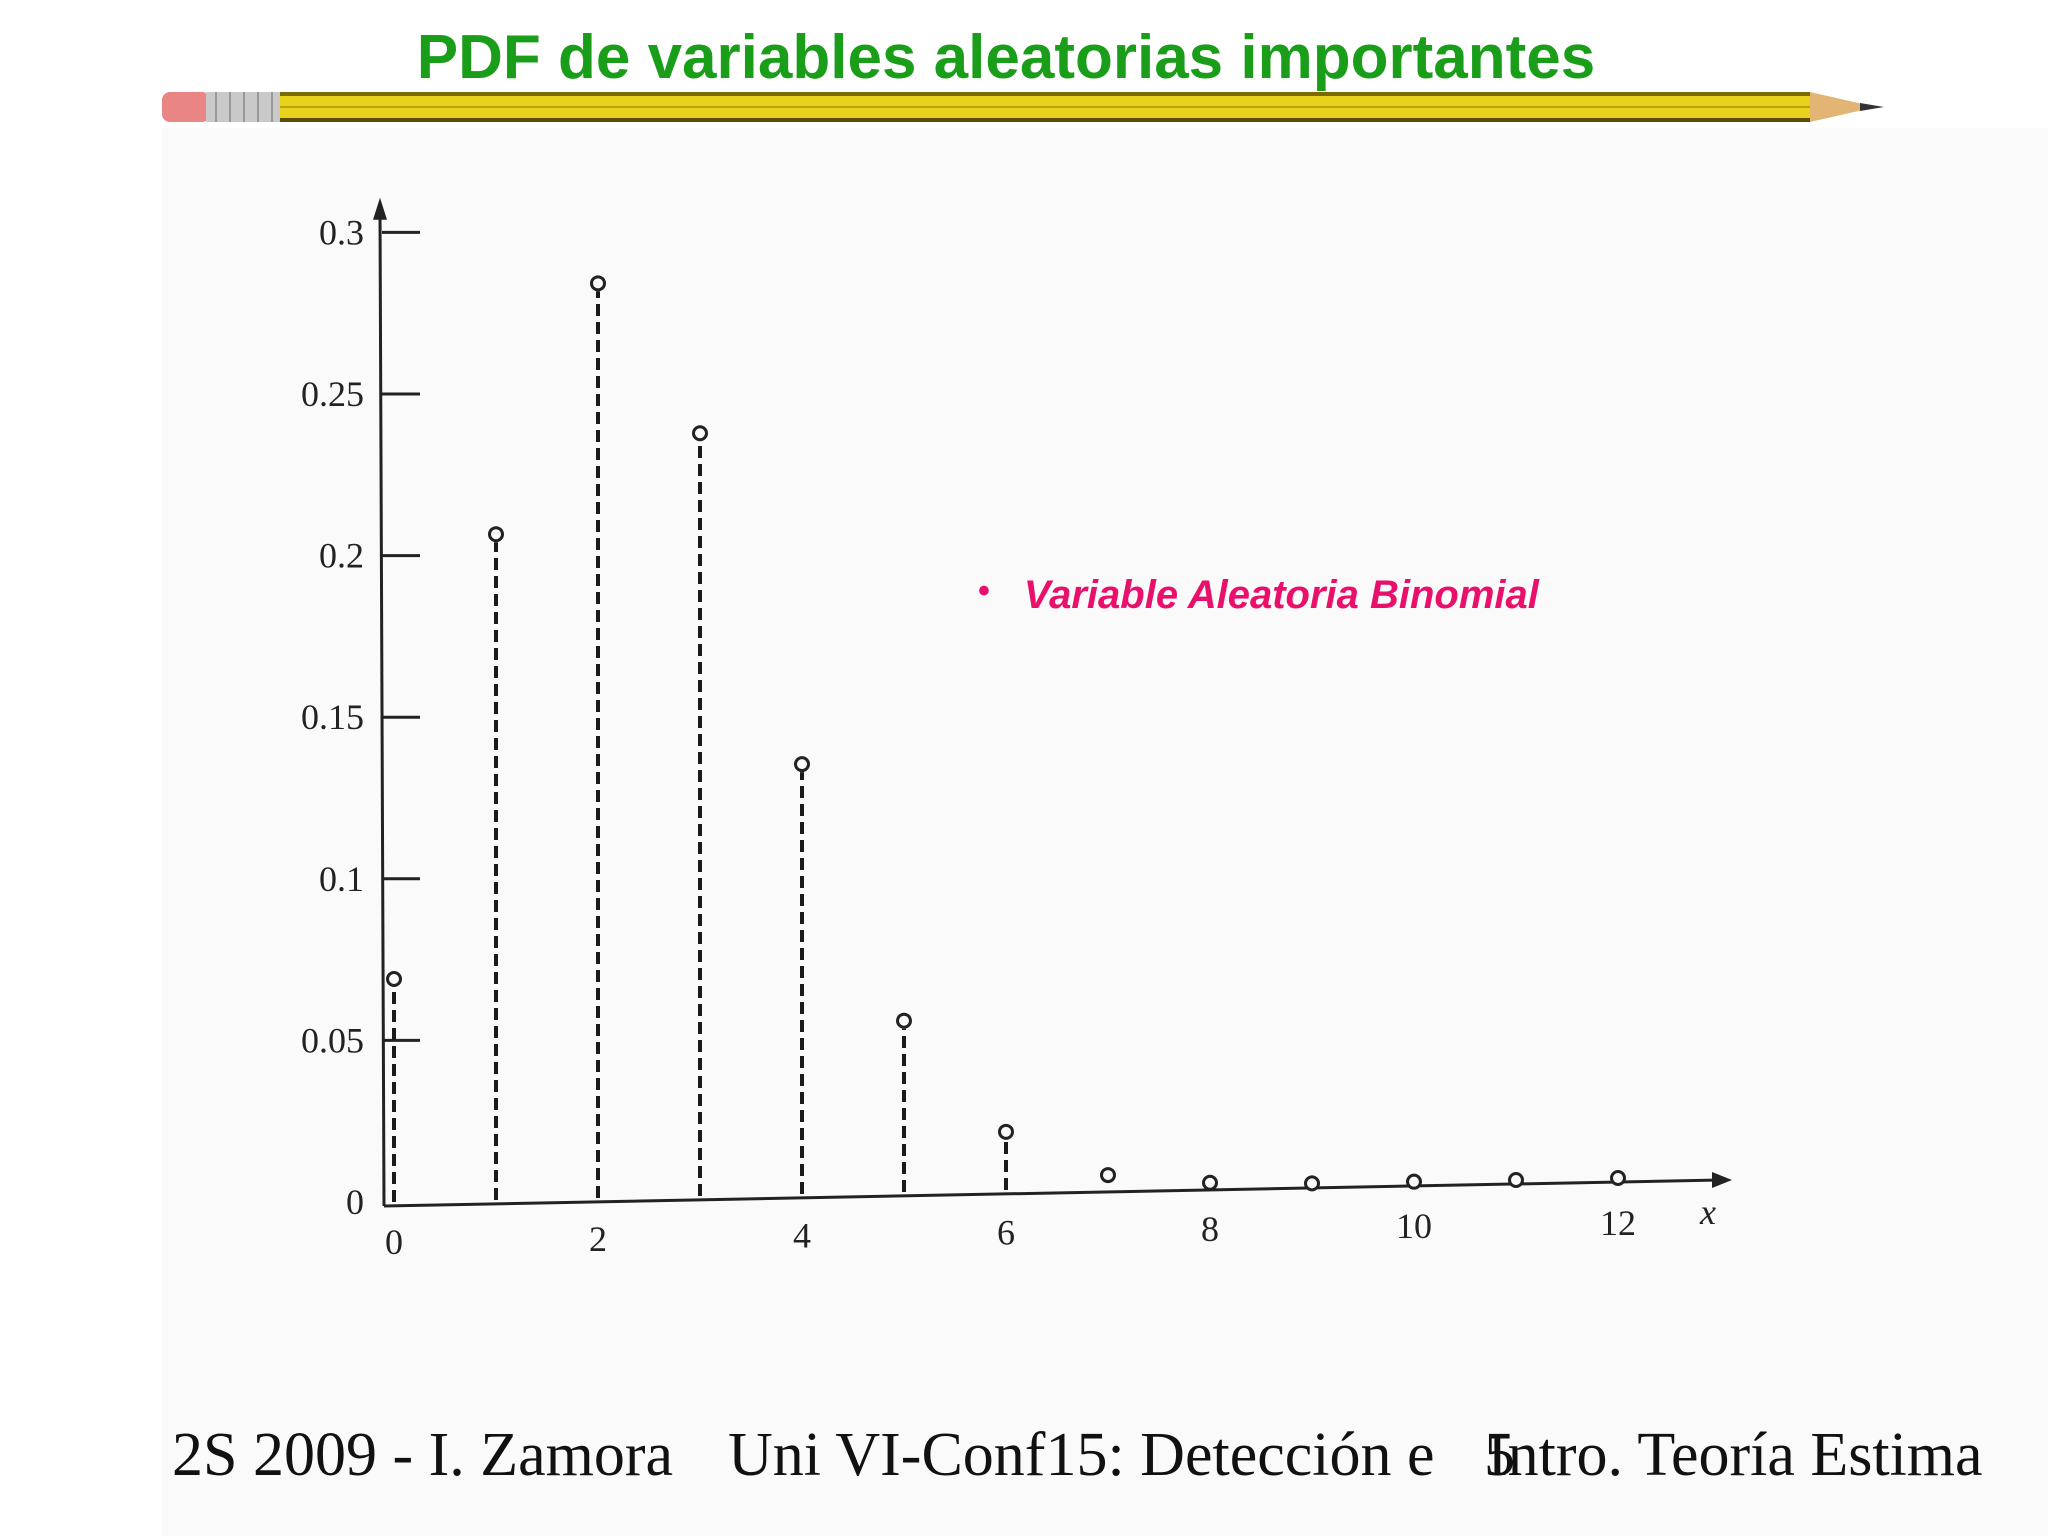 The height and width of the screenshot is (1536, 2048). Describe the element at coordinates (332, 1040) in the screenshot. I see `y-tick-label: 0.05` at that location.